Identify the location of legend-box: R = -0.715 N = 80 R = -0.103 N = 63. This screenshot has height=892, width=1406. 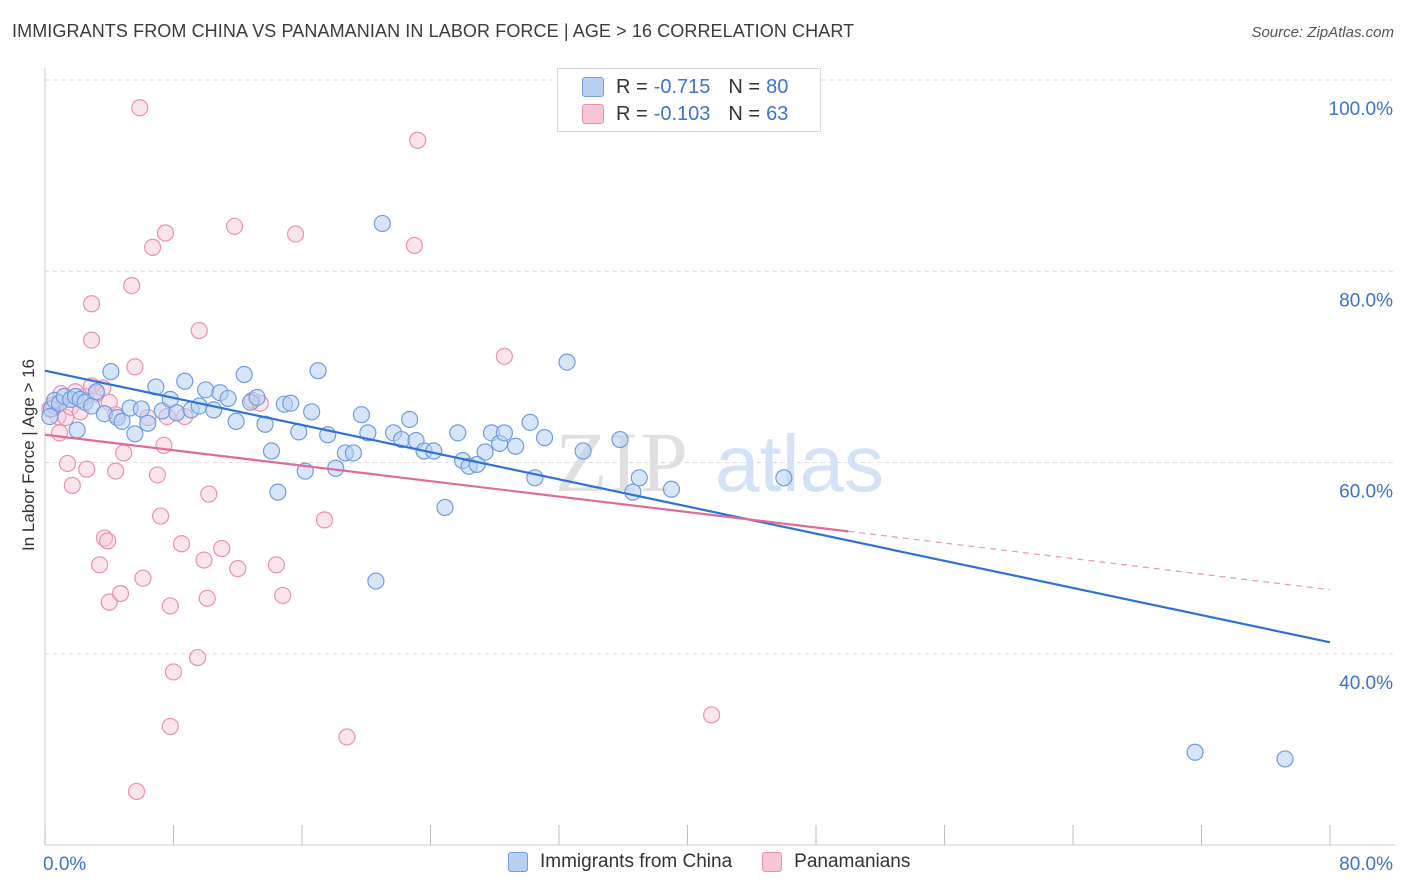
(689, 100).